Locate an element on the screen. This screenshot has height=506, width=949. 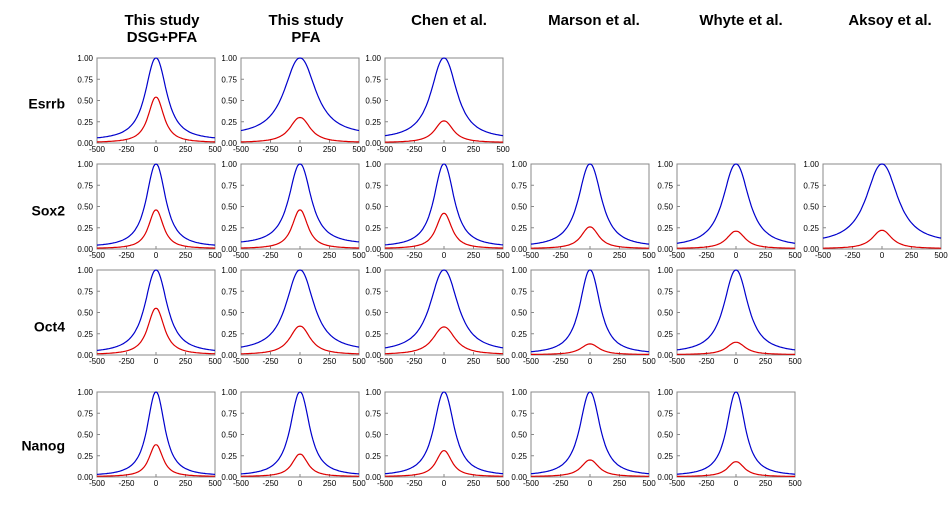
panel-sox2-1: 0.00 0.25 0.50 0.75 1.00 -500 -250 0 250 500 is located at coordinates (293, 210).